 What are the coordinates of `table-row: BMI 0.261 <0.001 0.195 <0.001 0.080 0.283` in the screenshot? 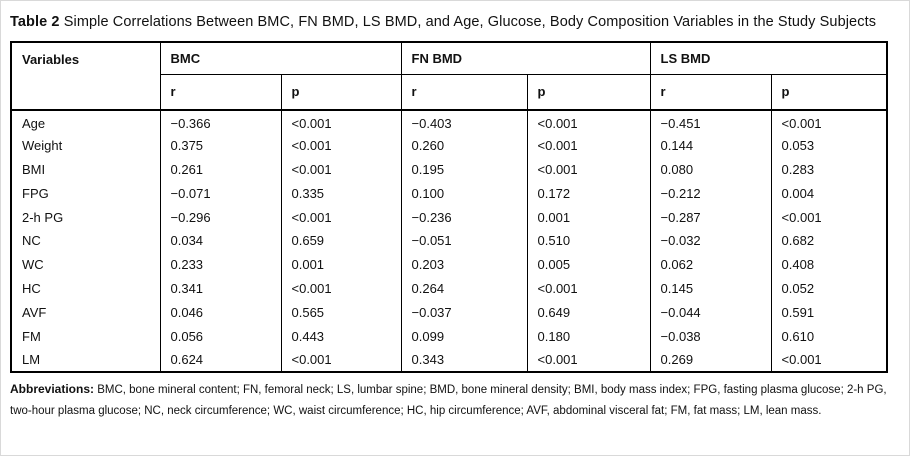 It's located at (449, 169).